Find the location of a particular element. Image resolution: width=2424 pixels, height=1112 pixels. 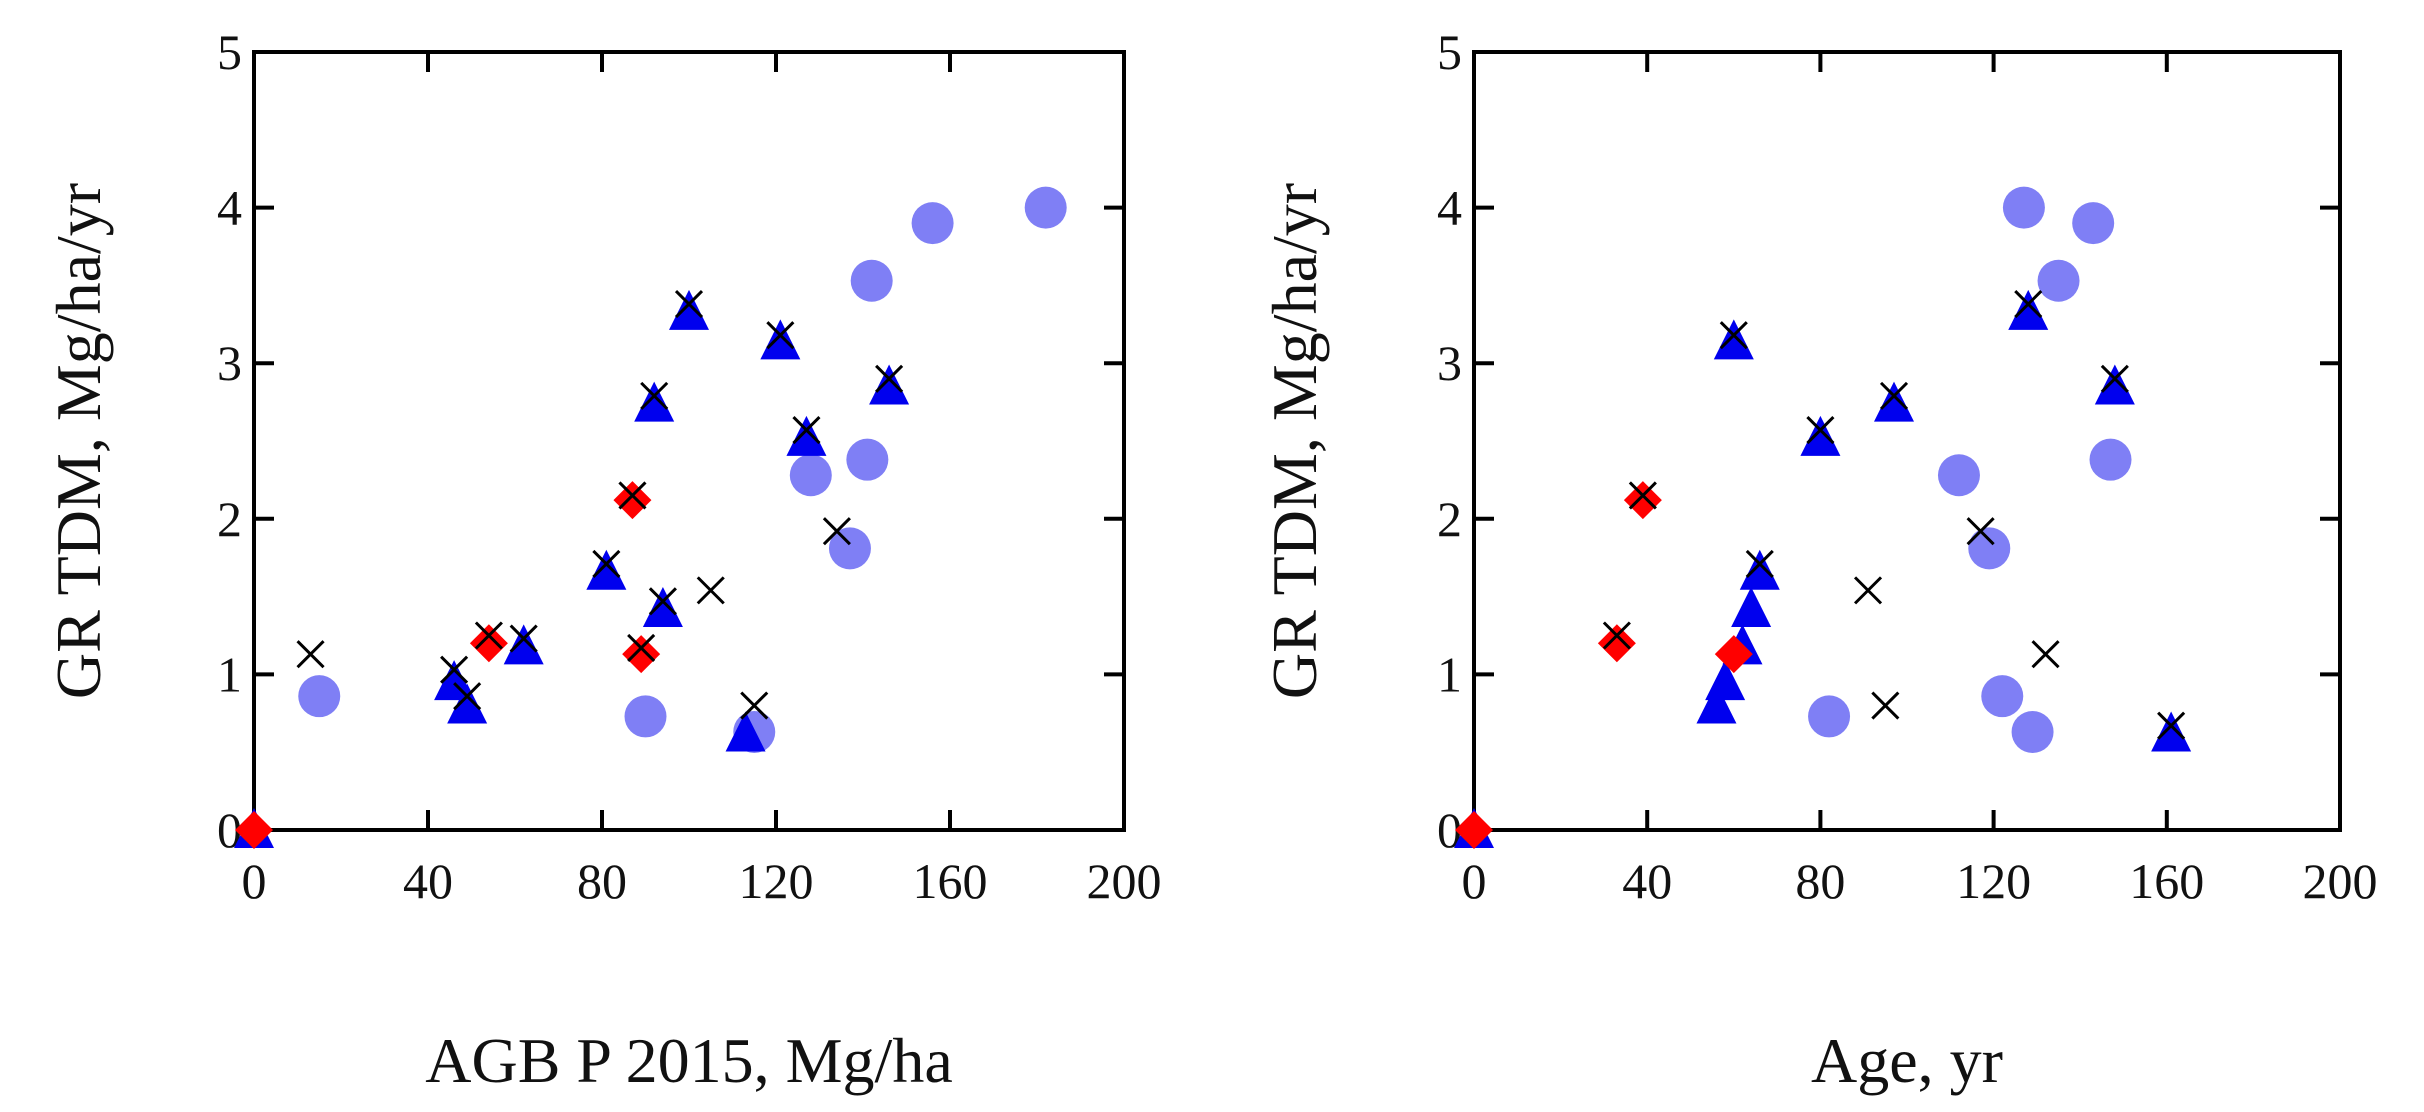

x-tick-label: 80 is located at coordinates (1820, 881).